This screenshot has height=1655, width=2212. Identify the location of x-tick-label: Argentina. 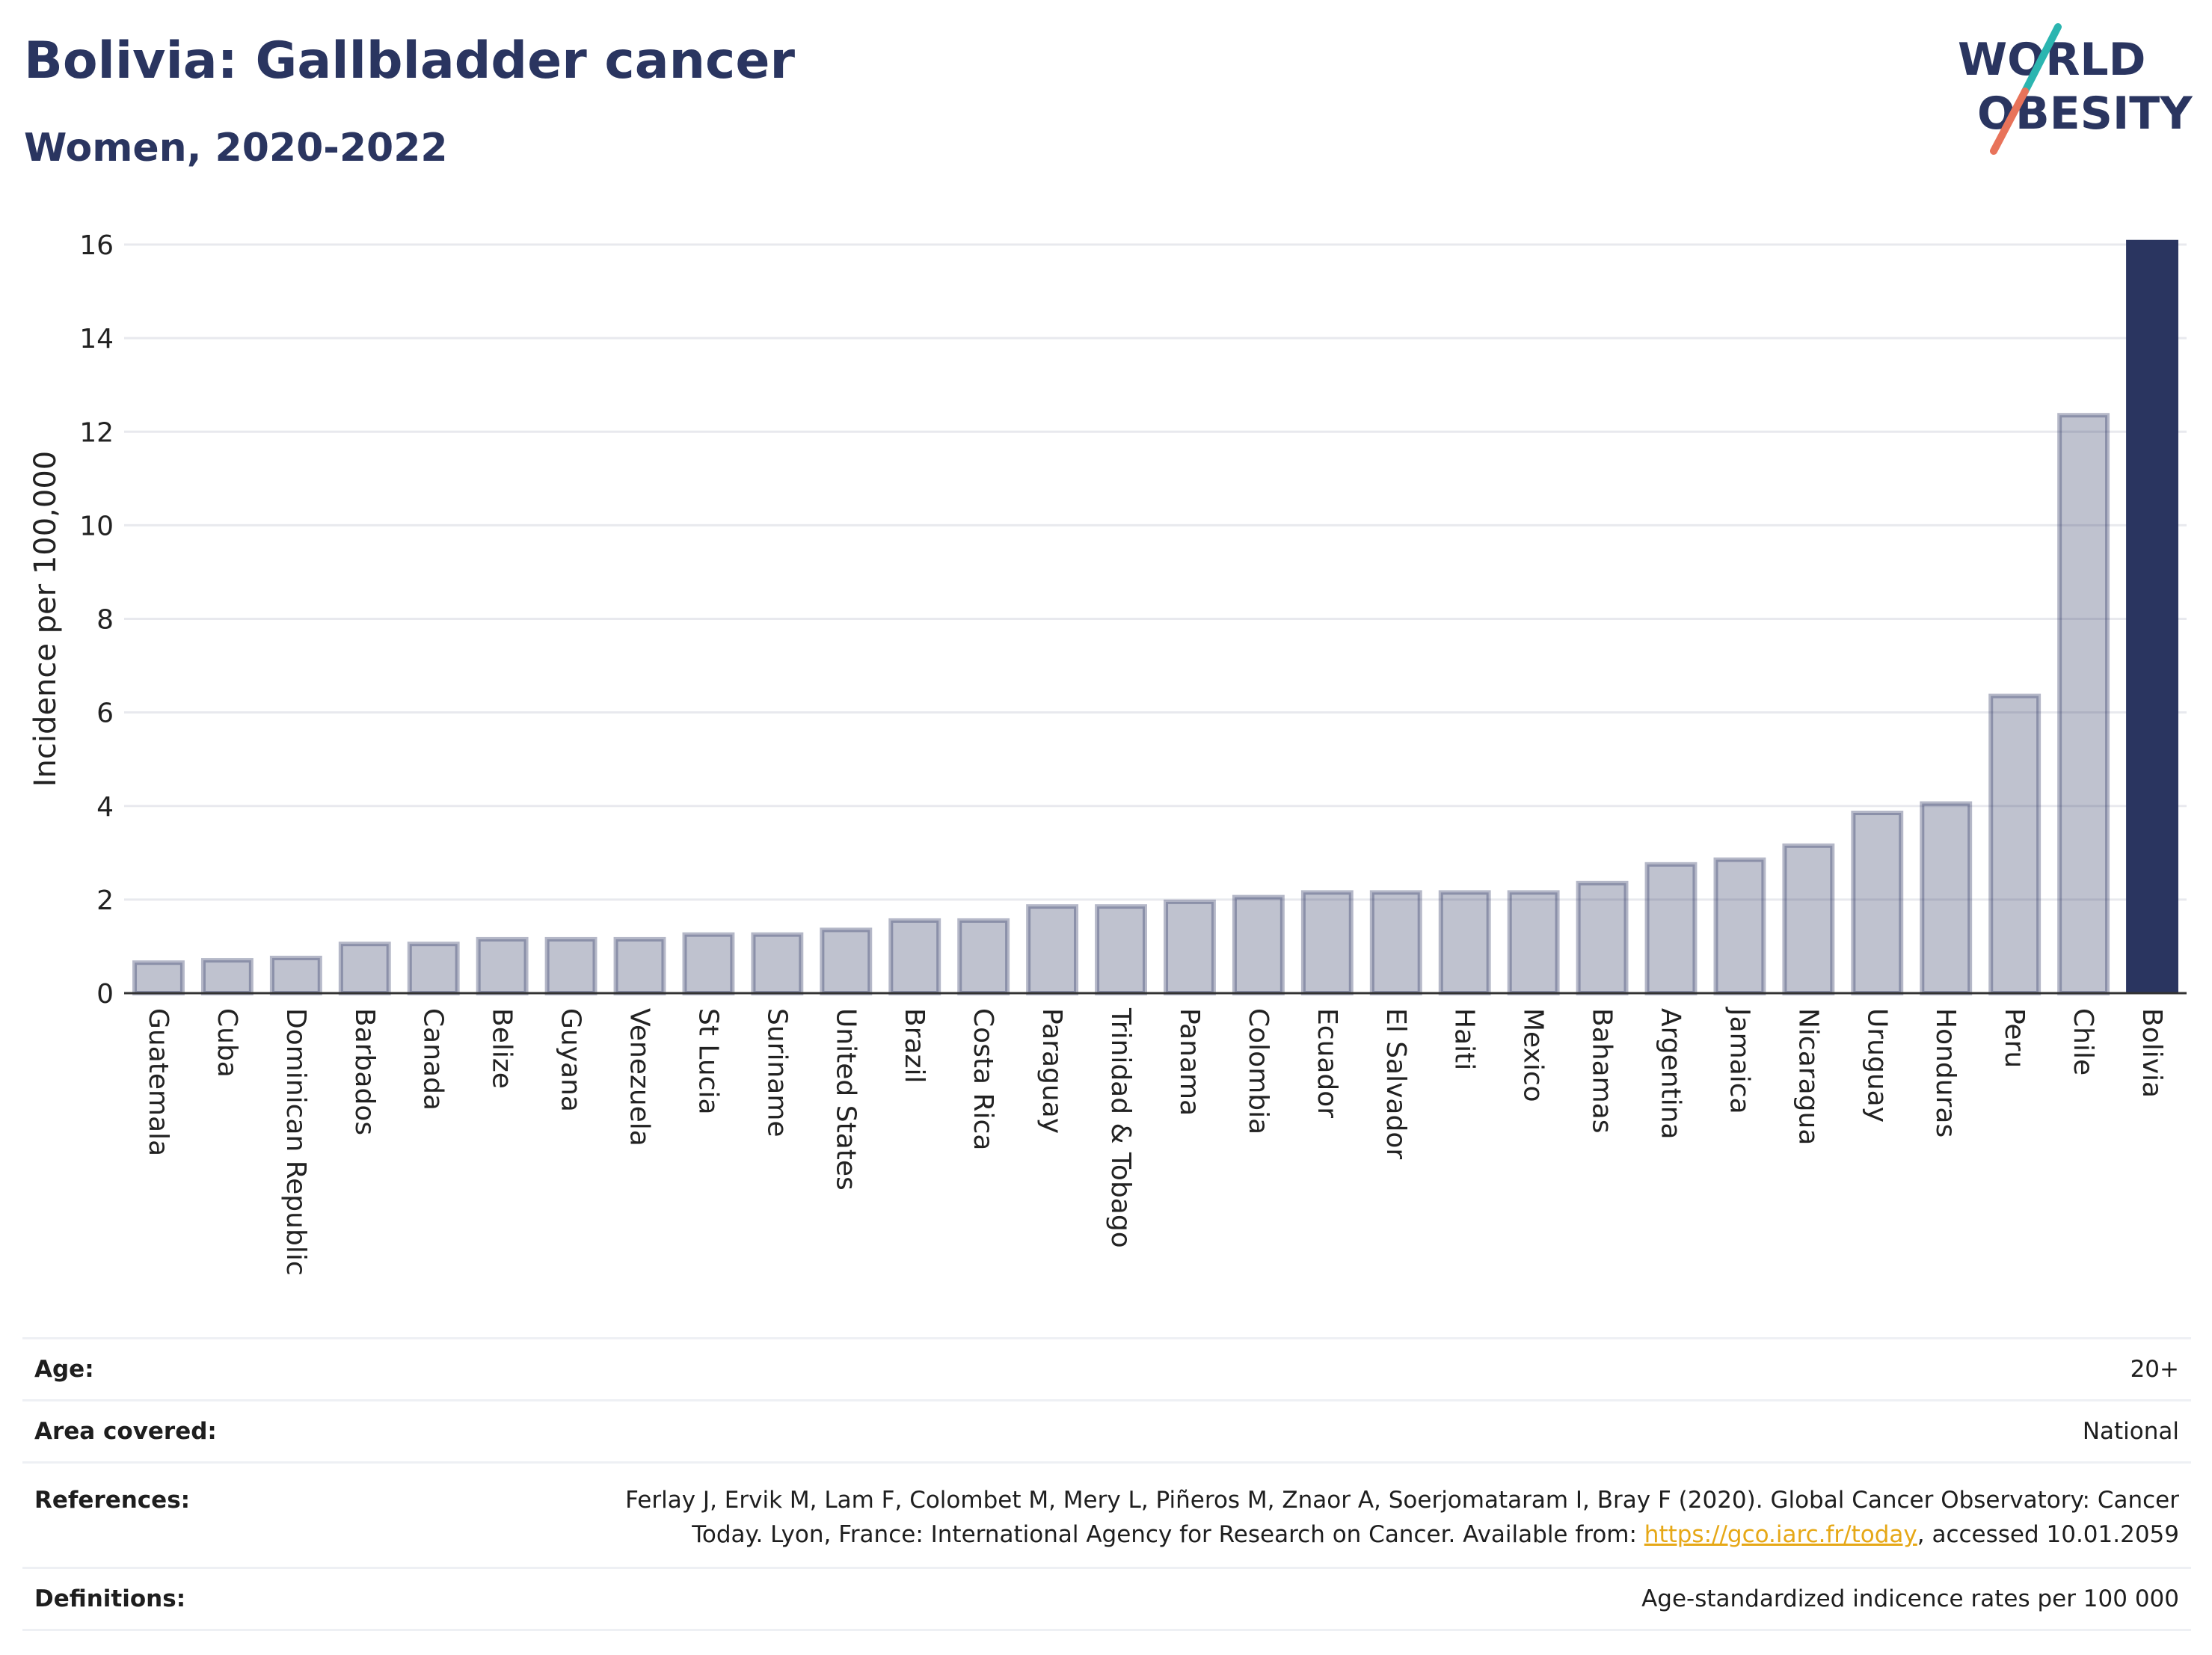
(1671, 1074).